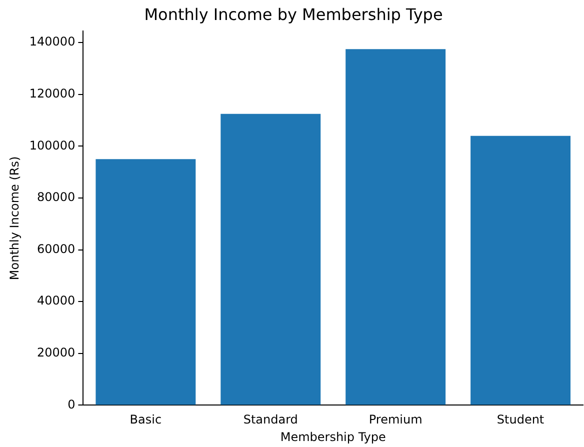  What do you see at coordinates (56, 197) in the screenshot?
I see `y-tick-label: 80000` at bounding box center [56, 197].